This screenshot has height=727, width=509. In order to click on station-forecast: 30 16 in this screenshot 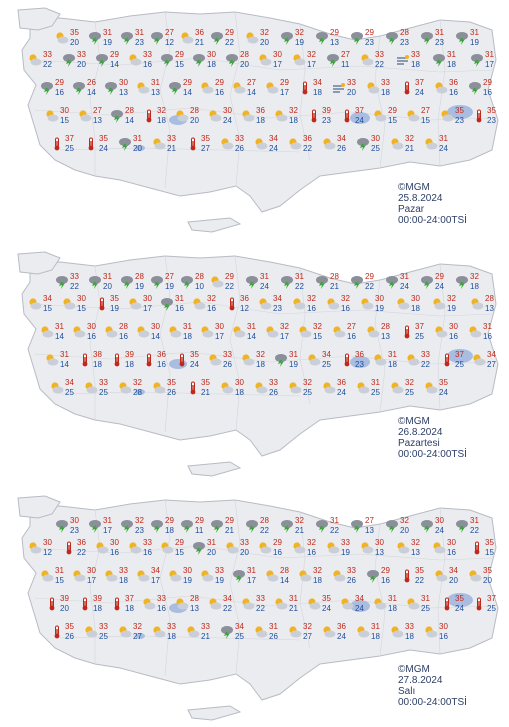, I will do `click(90, 335)`.